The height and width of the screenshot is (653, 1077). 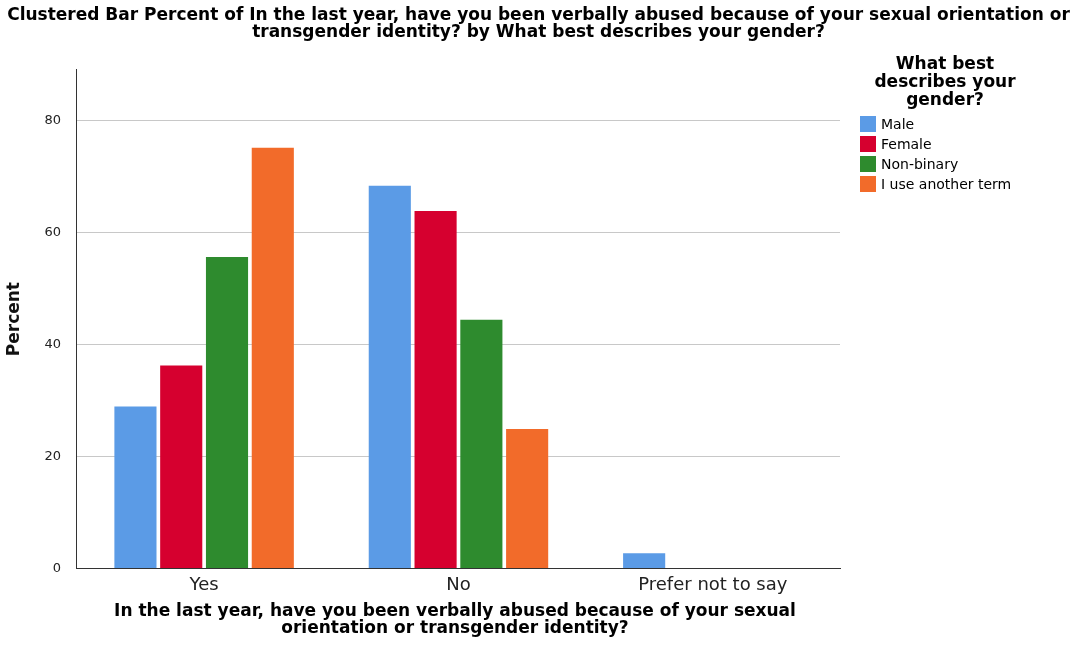 I want to click on y-tick-label: 60, so click(x=52, y=231).